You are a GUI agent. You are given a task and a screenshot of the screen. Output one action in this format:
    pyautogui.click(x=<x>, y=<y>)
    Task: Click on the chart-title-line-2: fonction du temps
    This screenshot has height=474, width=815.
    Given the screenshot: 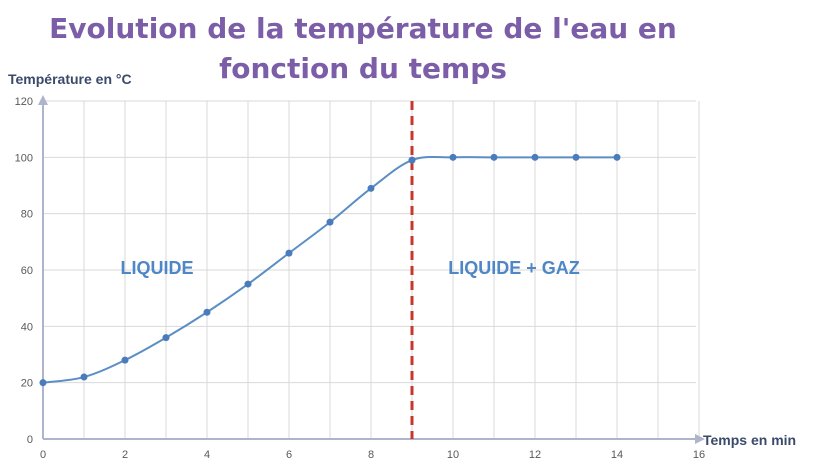 What is the action you would take?
    pyautogui.click(x=363, y=68)
    